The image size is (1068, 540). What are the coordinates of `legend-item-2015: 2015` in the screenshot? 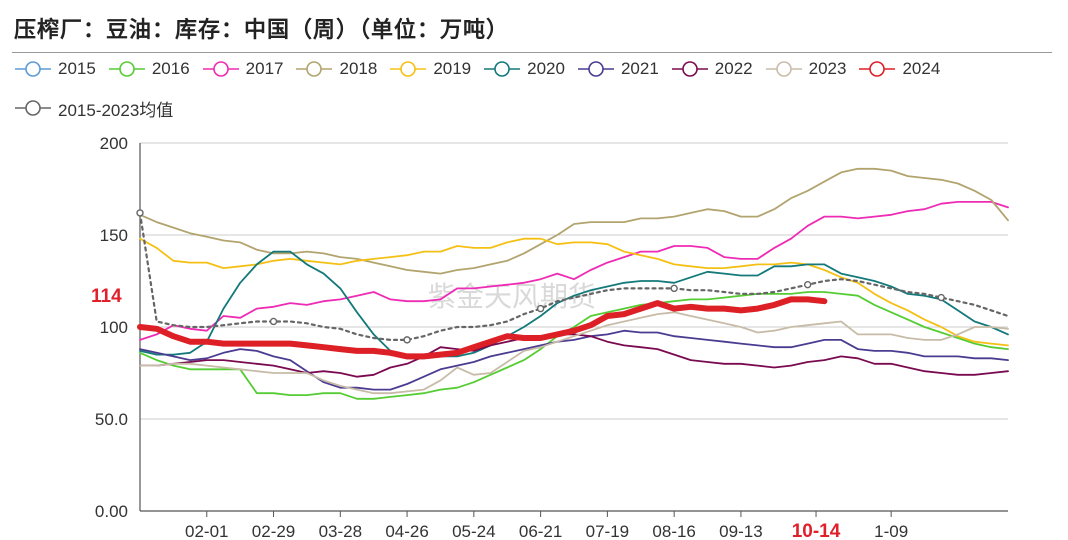 It's located at (55, 69).